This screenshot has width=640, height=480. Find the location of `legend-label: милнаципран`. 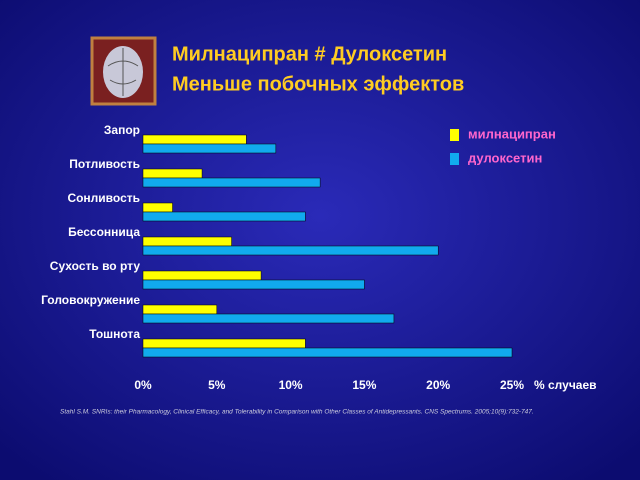

legend-label: милнаципран is located at coordinates (512, 133).